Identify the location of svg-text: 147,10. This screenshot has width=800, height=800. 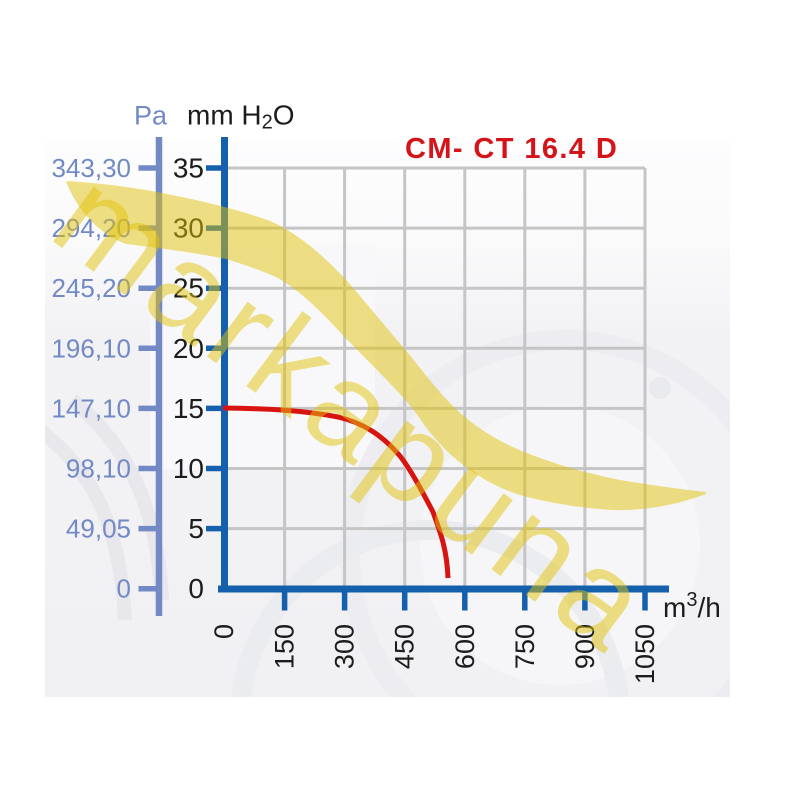
(91, 408).